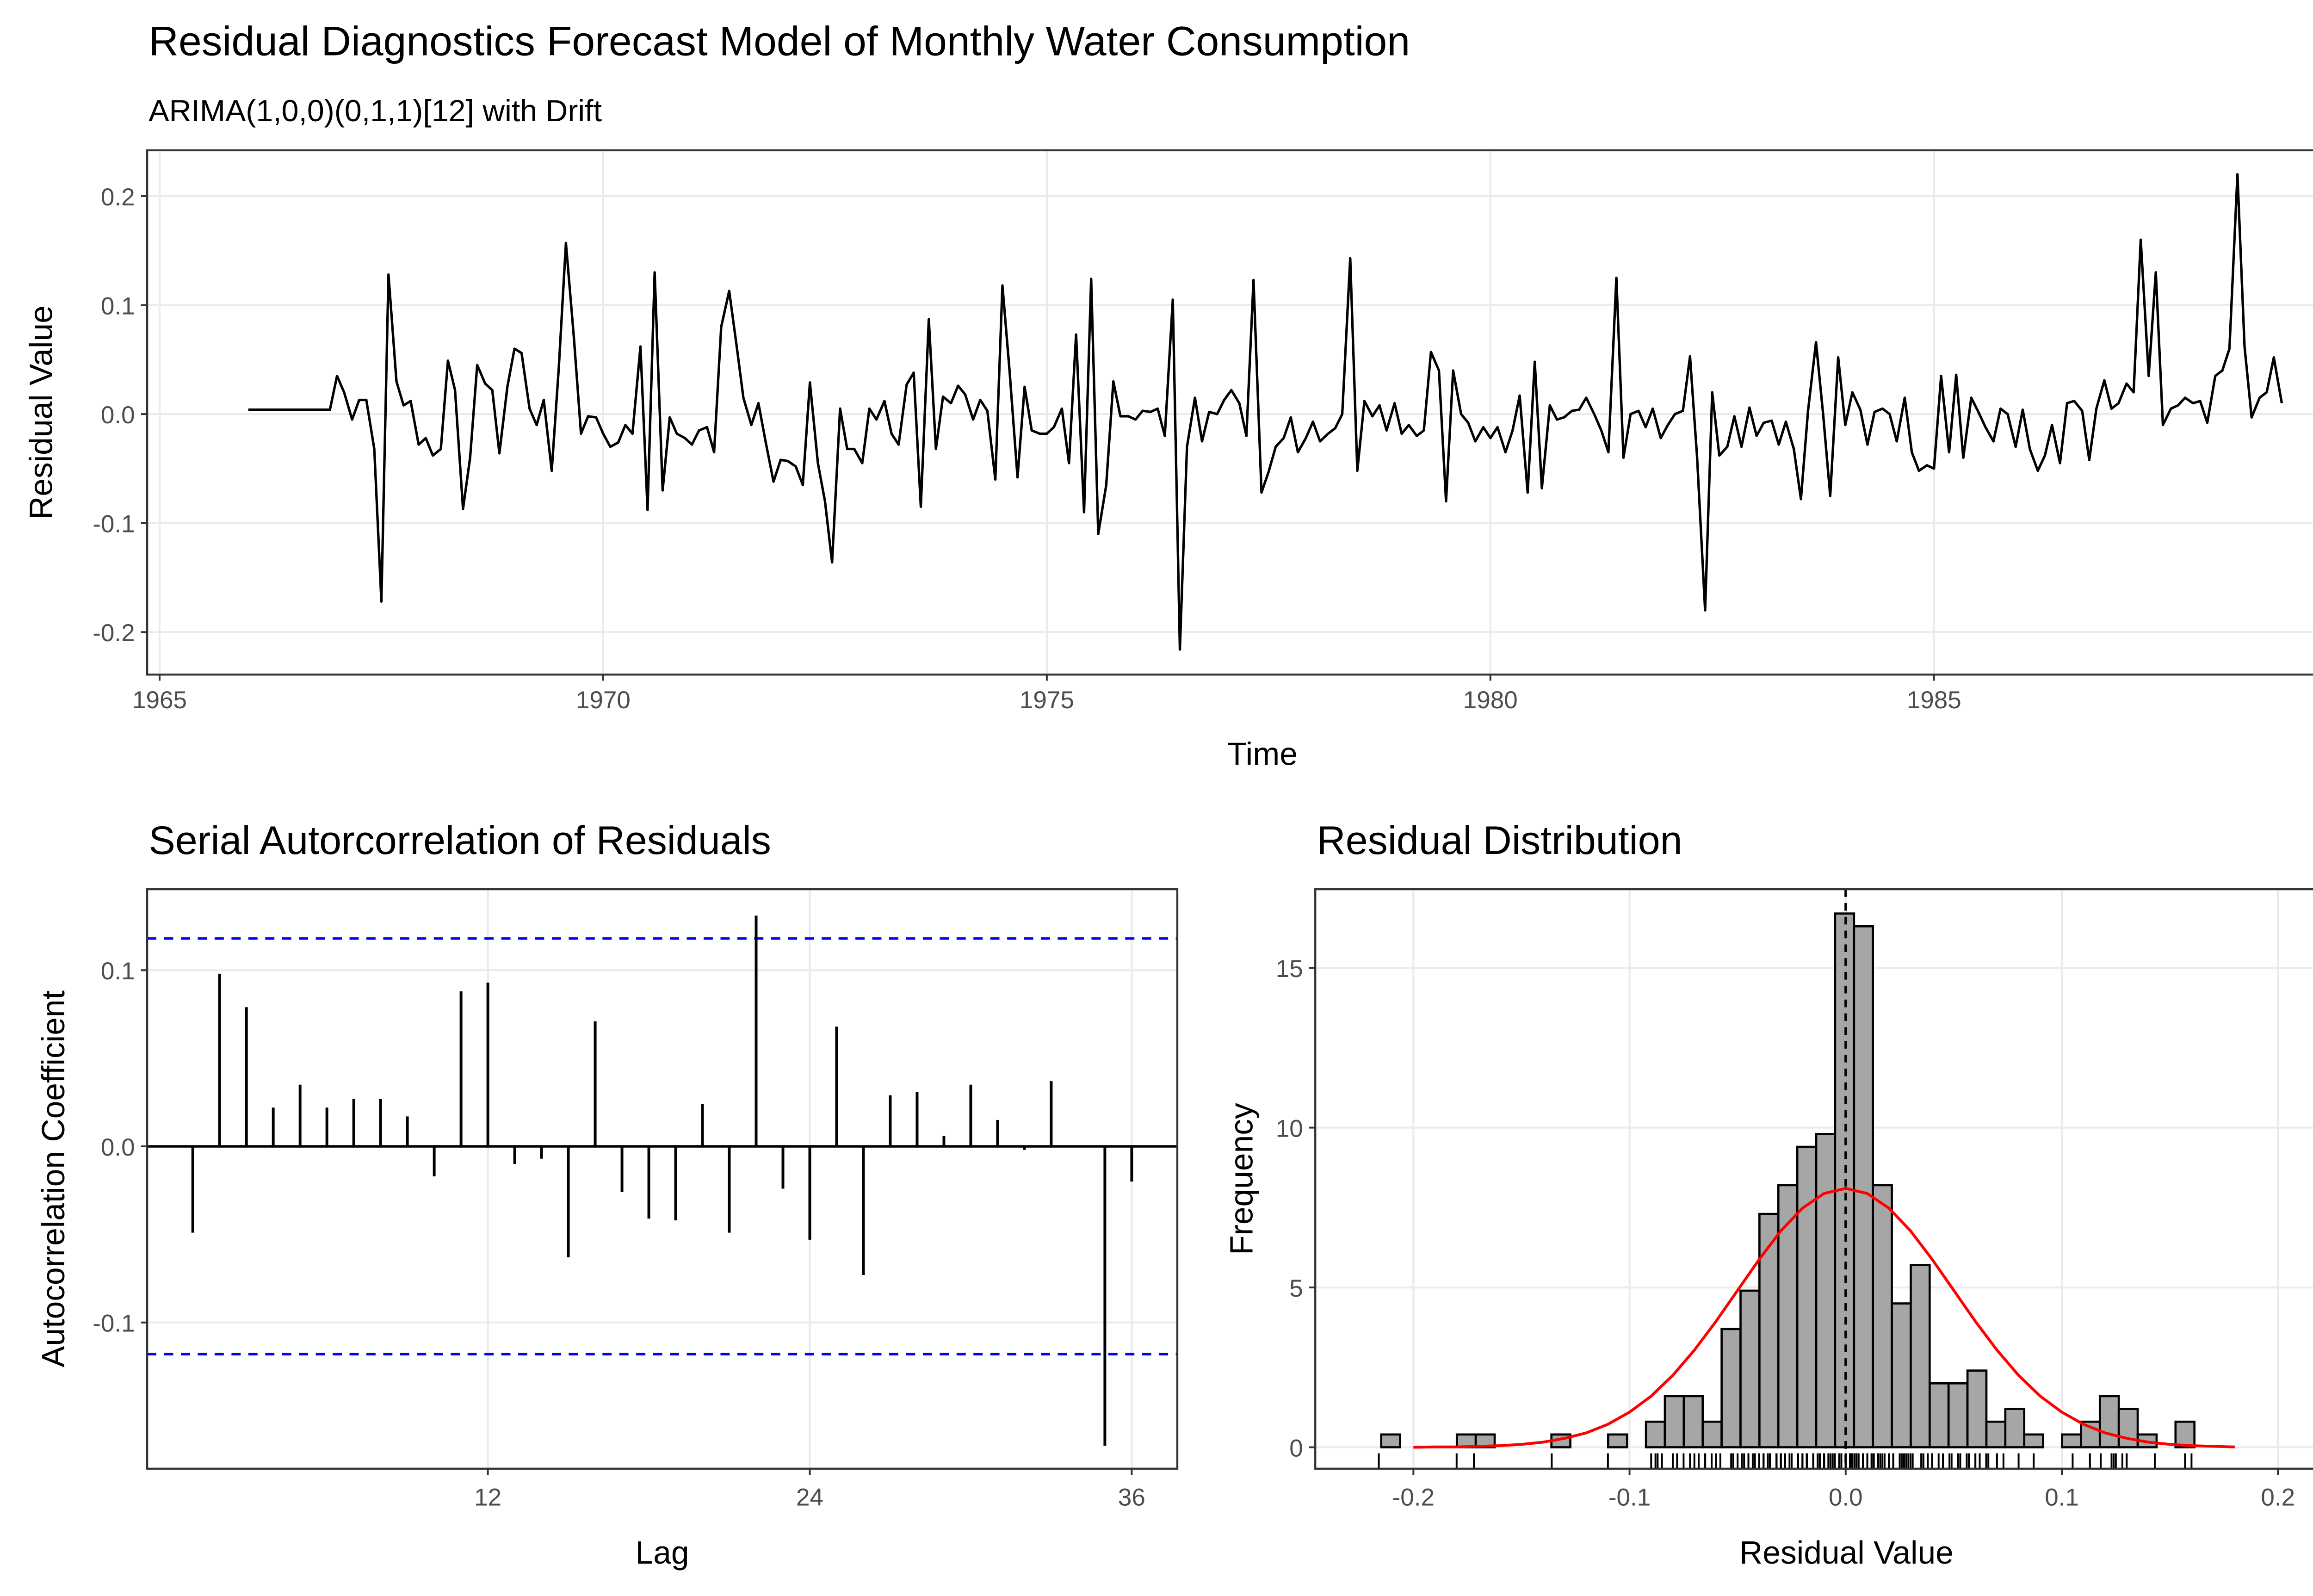 The height and width of the screenshot is (1596, 2313). Describe the element at coordinates (1846, 1552) in the screenshot. I see `x-axis-title: Residual Value` at that location.